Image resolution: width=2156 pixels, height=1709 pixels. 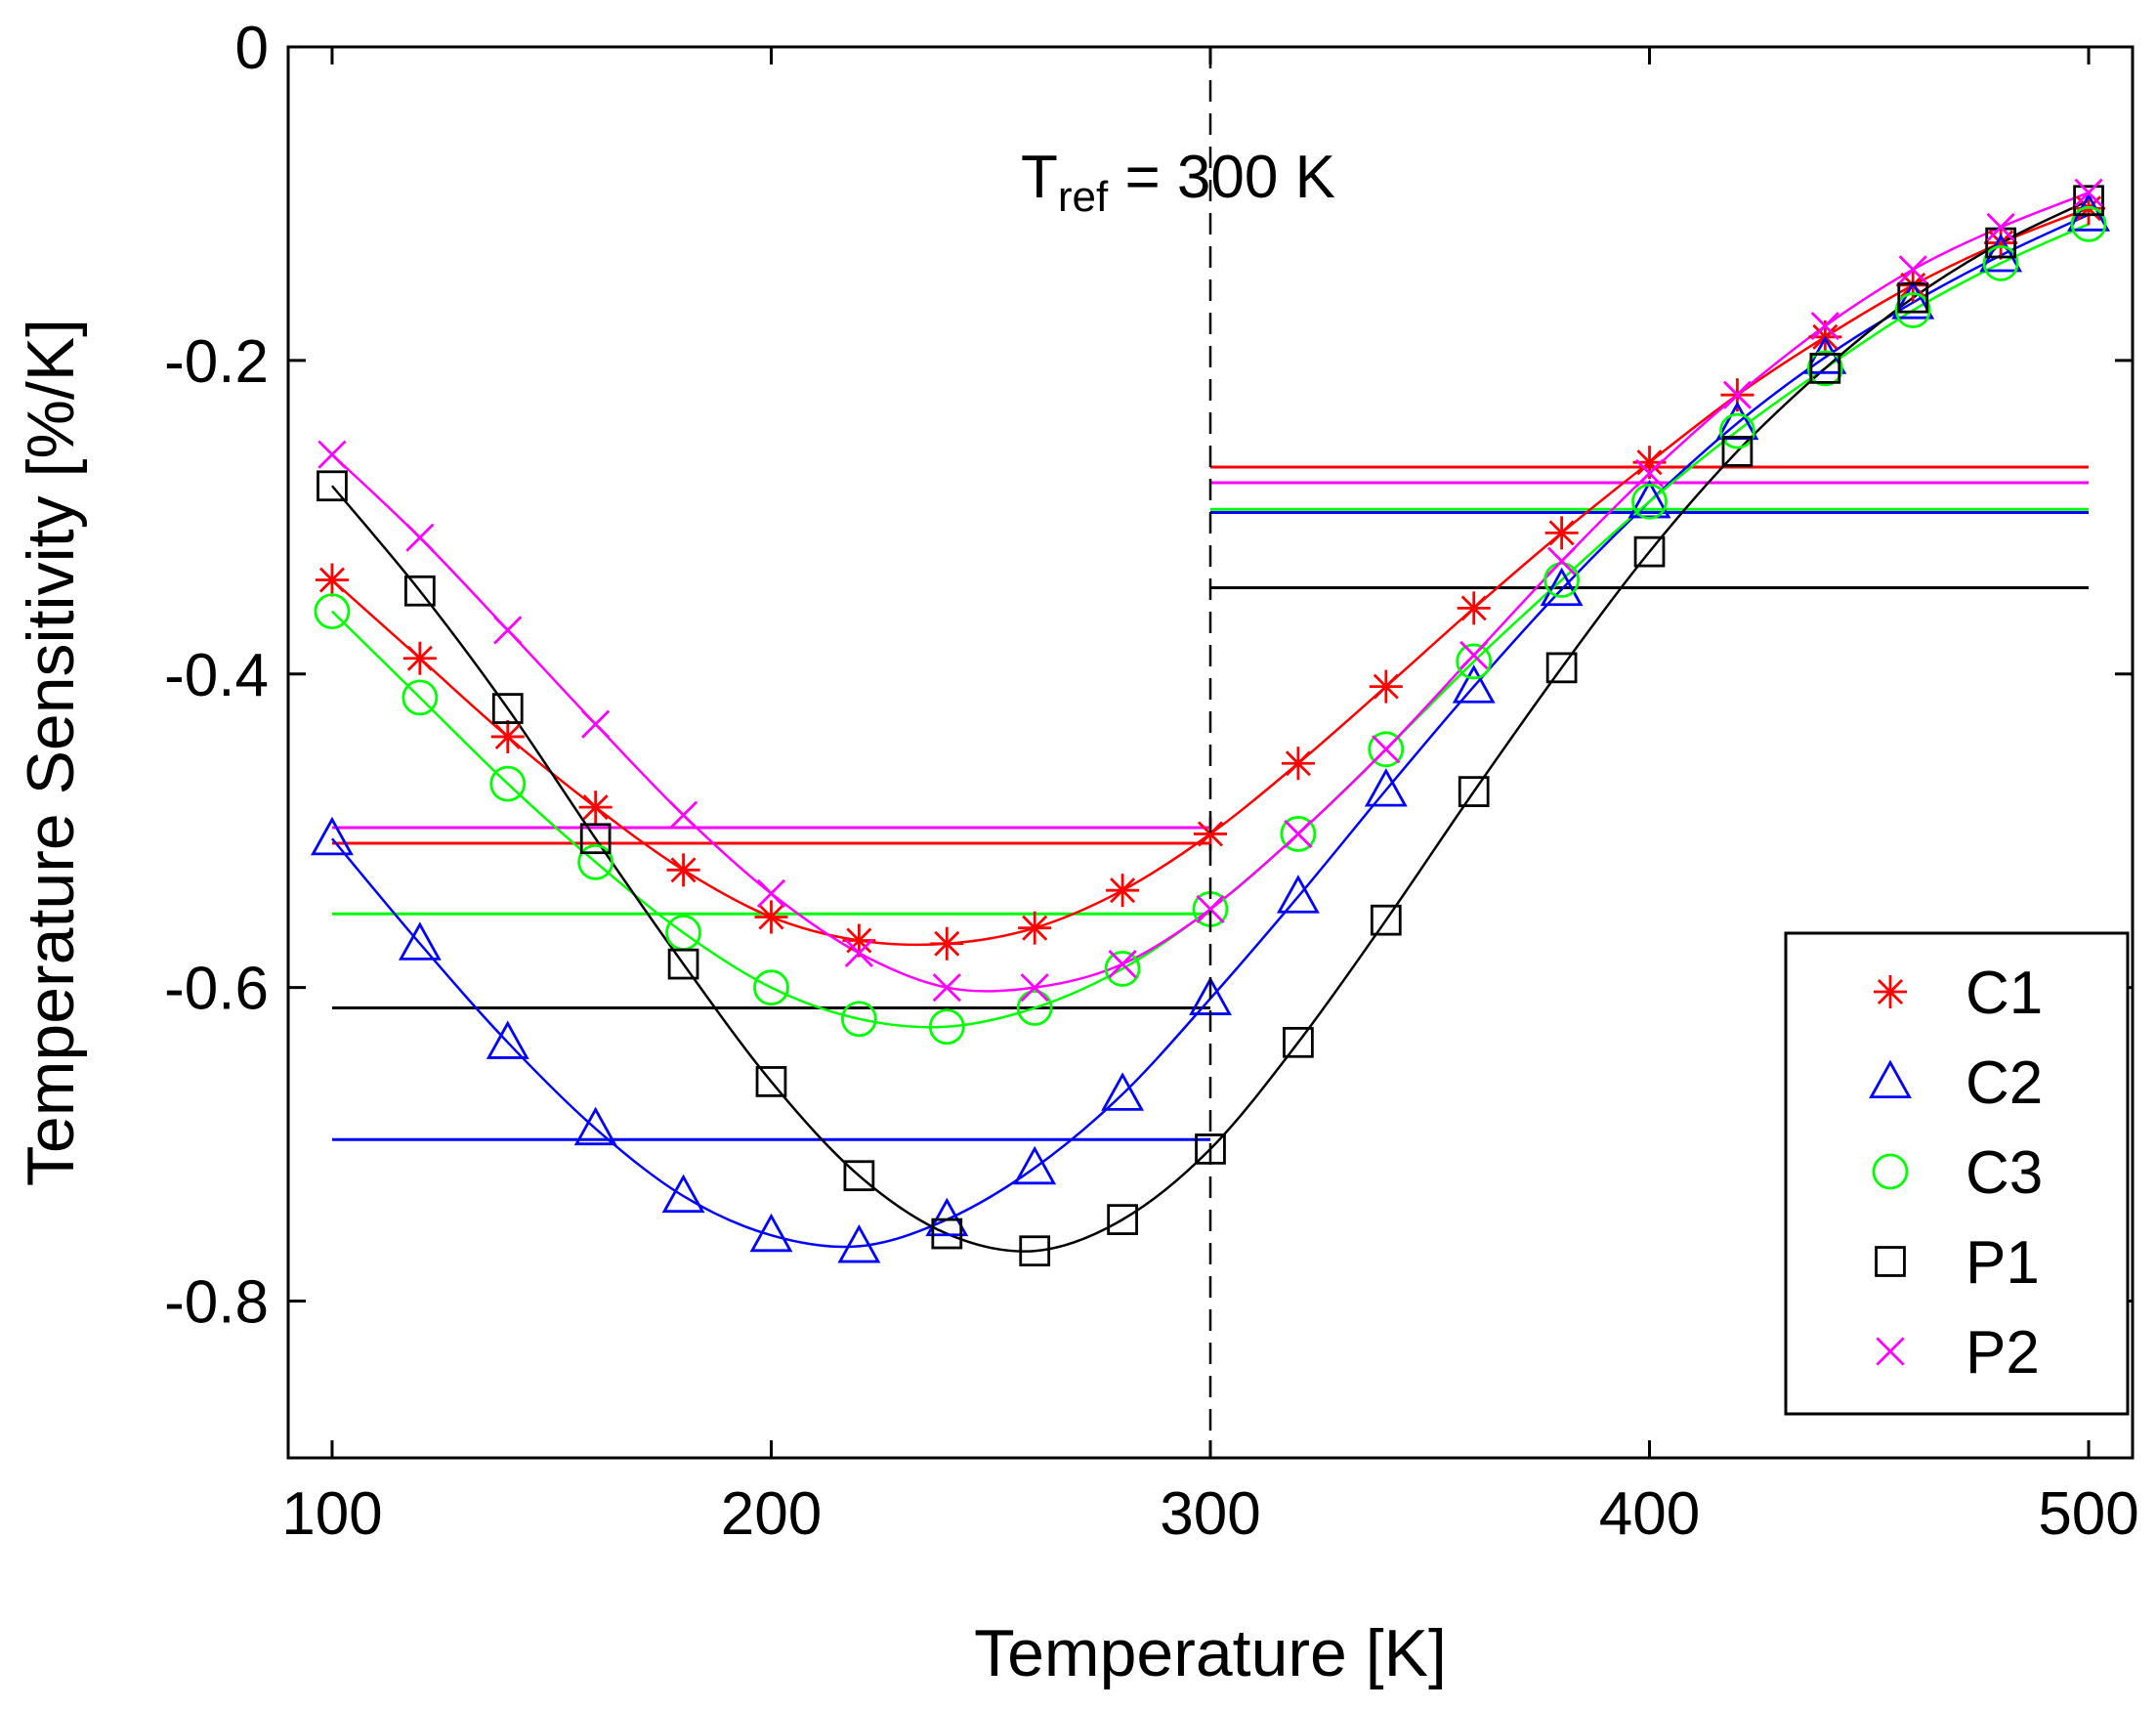 I want to click on y-tick-label: -0.6, so click(x=217, y=990).